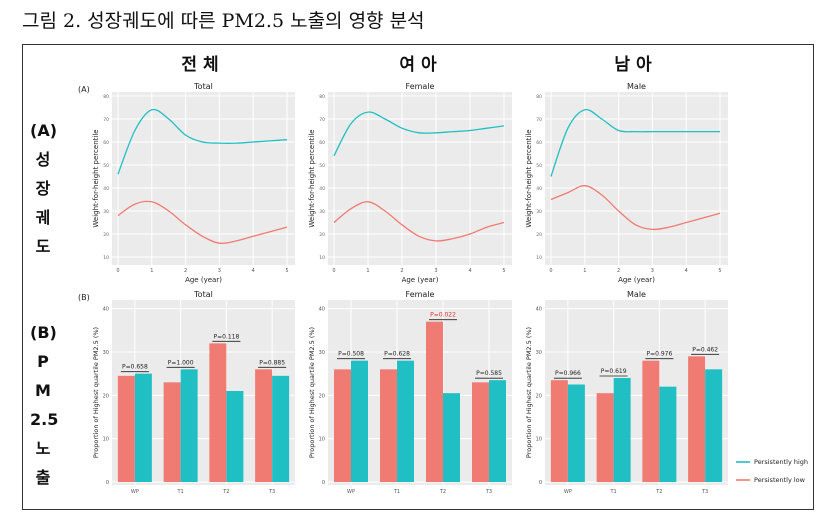 This screenshot has height=517, width=830. What do you see at coordinates (281, 428) in the screenshot?
I see `bar-chart-total-bar-high-t3` at bounding box center [281, 428].